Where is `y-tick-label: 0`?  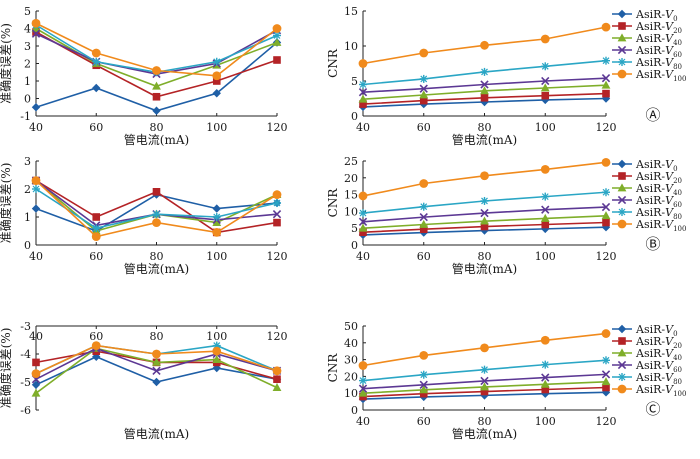
y-tick-label: 0 is located at coordinates (354, 245).